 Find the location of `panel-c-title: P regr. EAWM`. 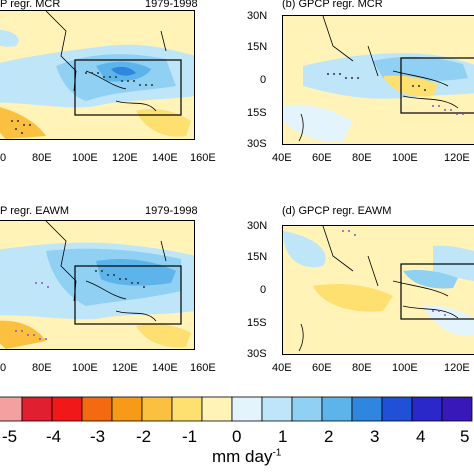

panel-c-title: P regr. EAWM is located at coordinates (35, 211).